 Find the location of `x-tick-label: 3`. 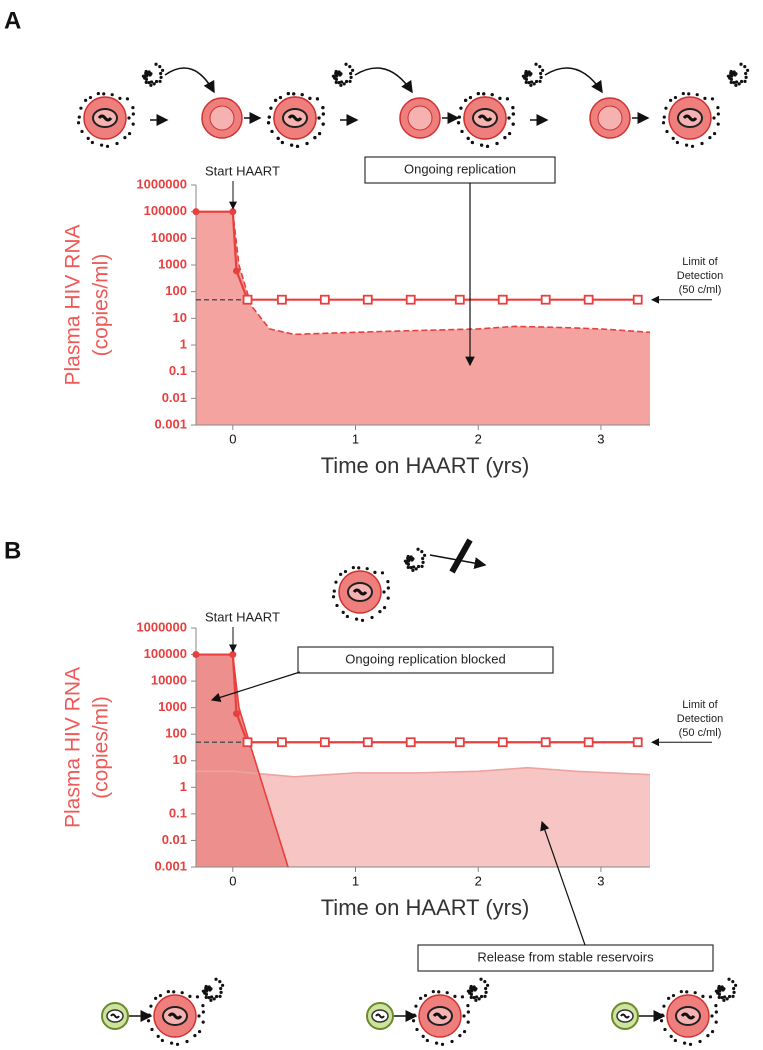

x-tick-label: 3 is located at coordinates (600, 880).